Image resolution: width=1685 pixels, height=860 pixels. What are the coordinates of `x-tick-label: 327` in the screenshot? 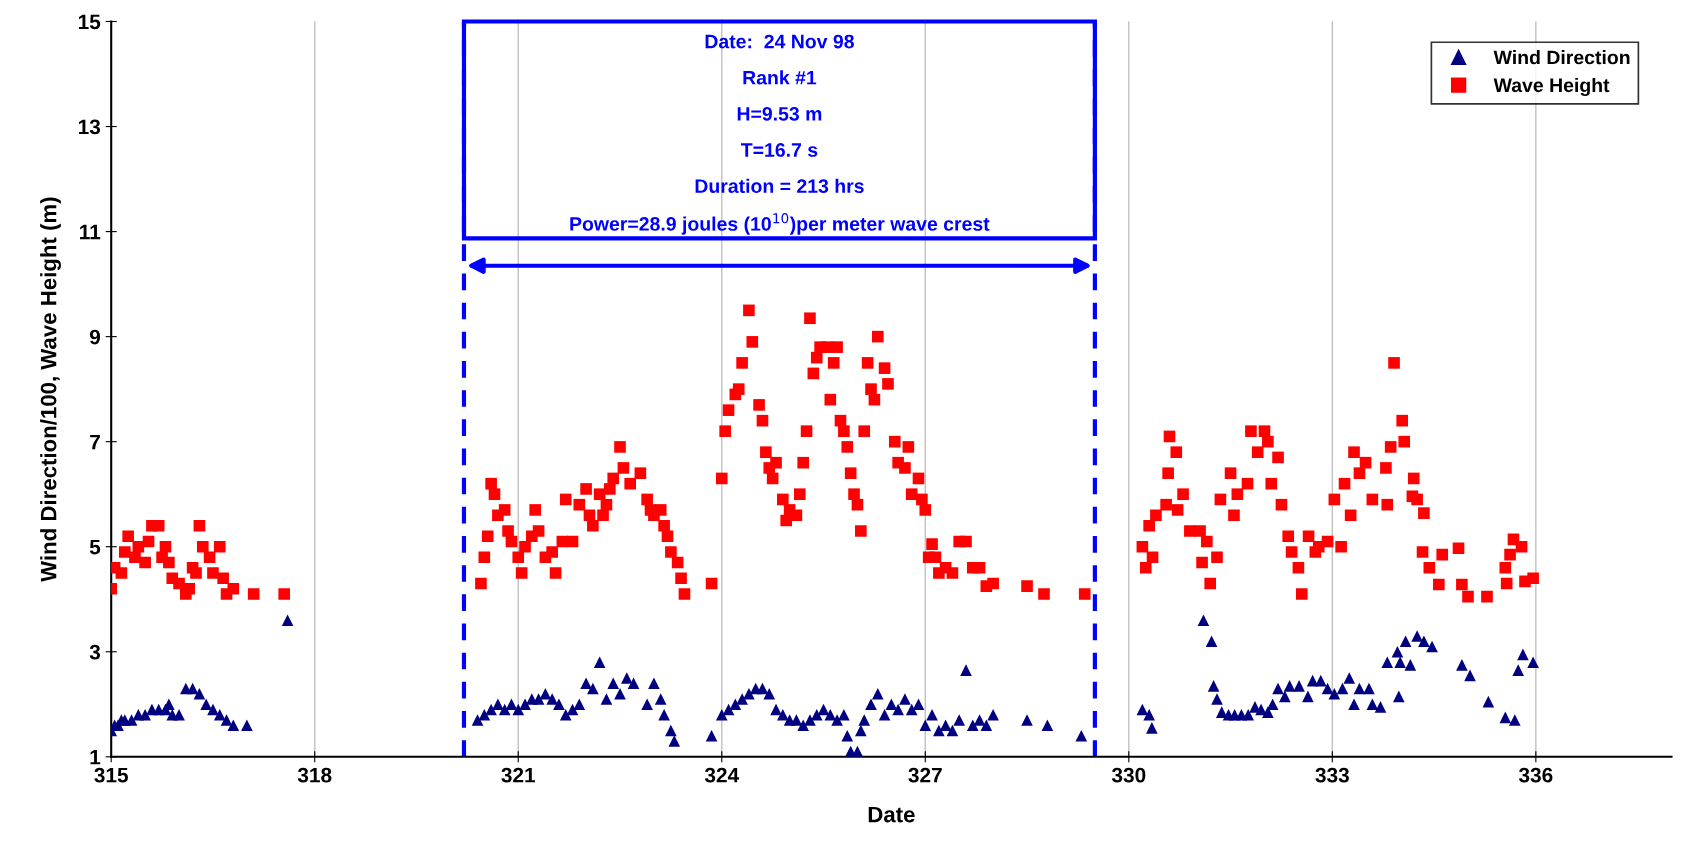 It's located at (925, 775).